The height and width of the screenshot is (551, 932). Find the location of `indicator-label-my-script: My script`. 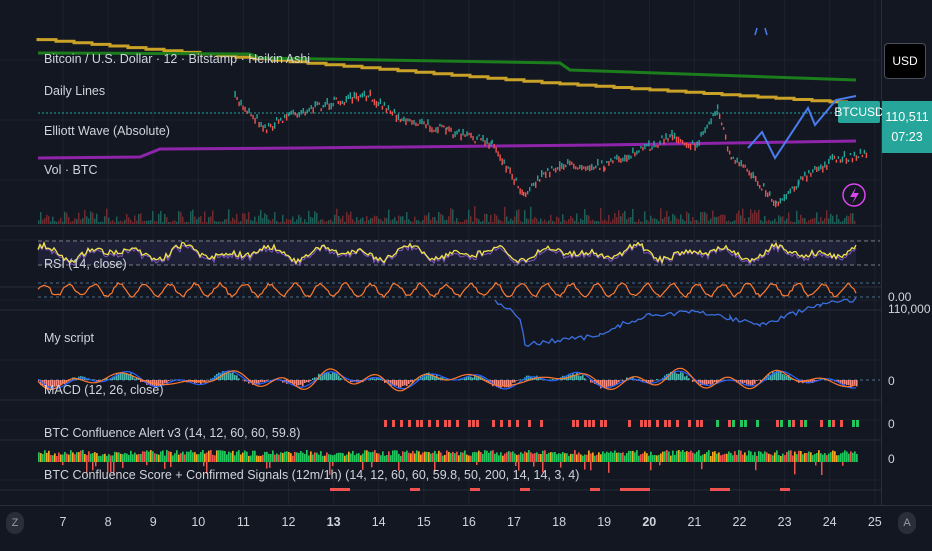

indicator-label-my-script: My script is located at coordinates (69, 338).